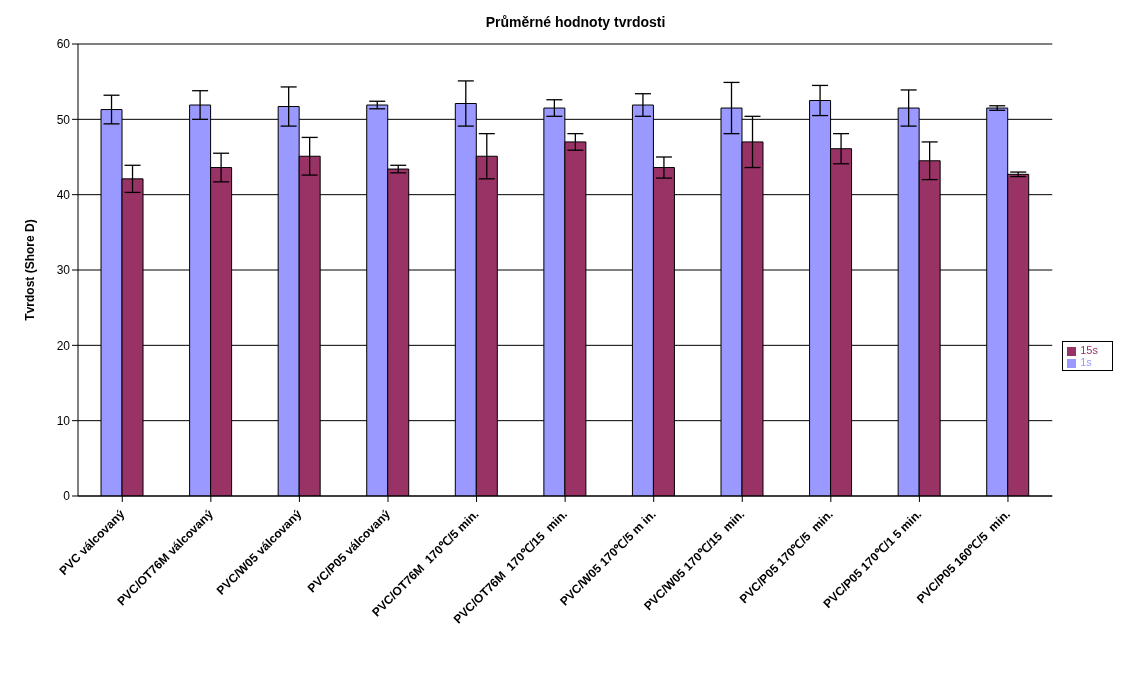 The width and height of the screenshot is (1121, 682). I want to click on y-tick-label: 60, so click(63, 44).